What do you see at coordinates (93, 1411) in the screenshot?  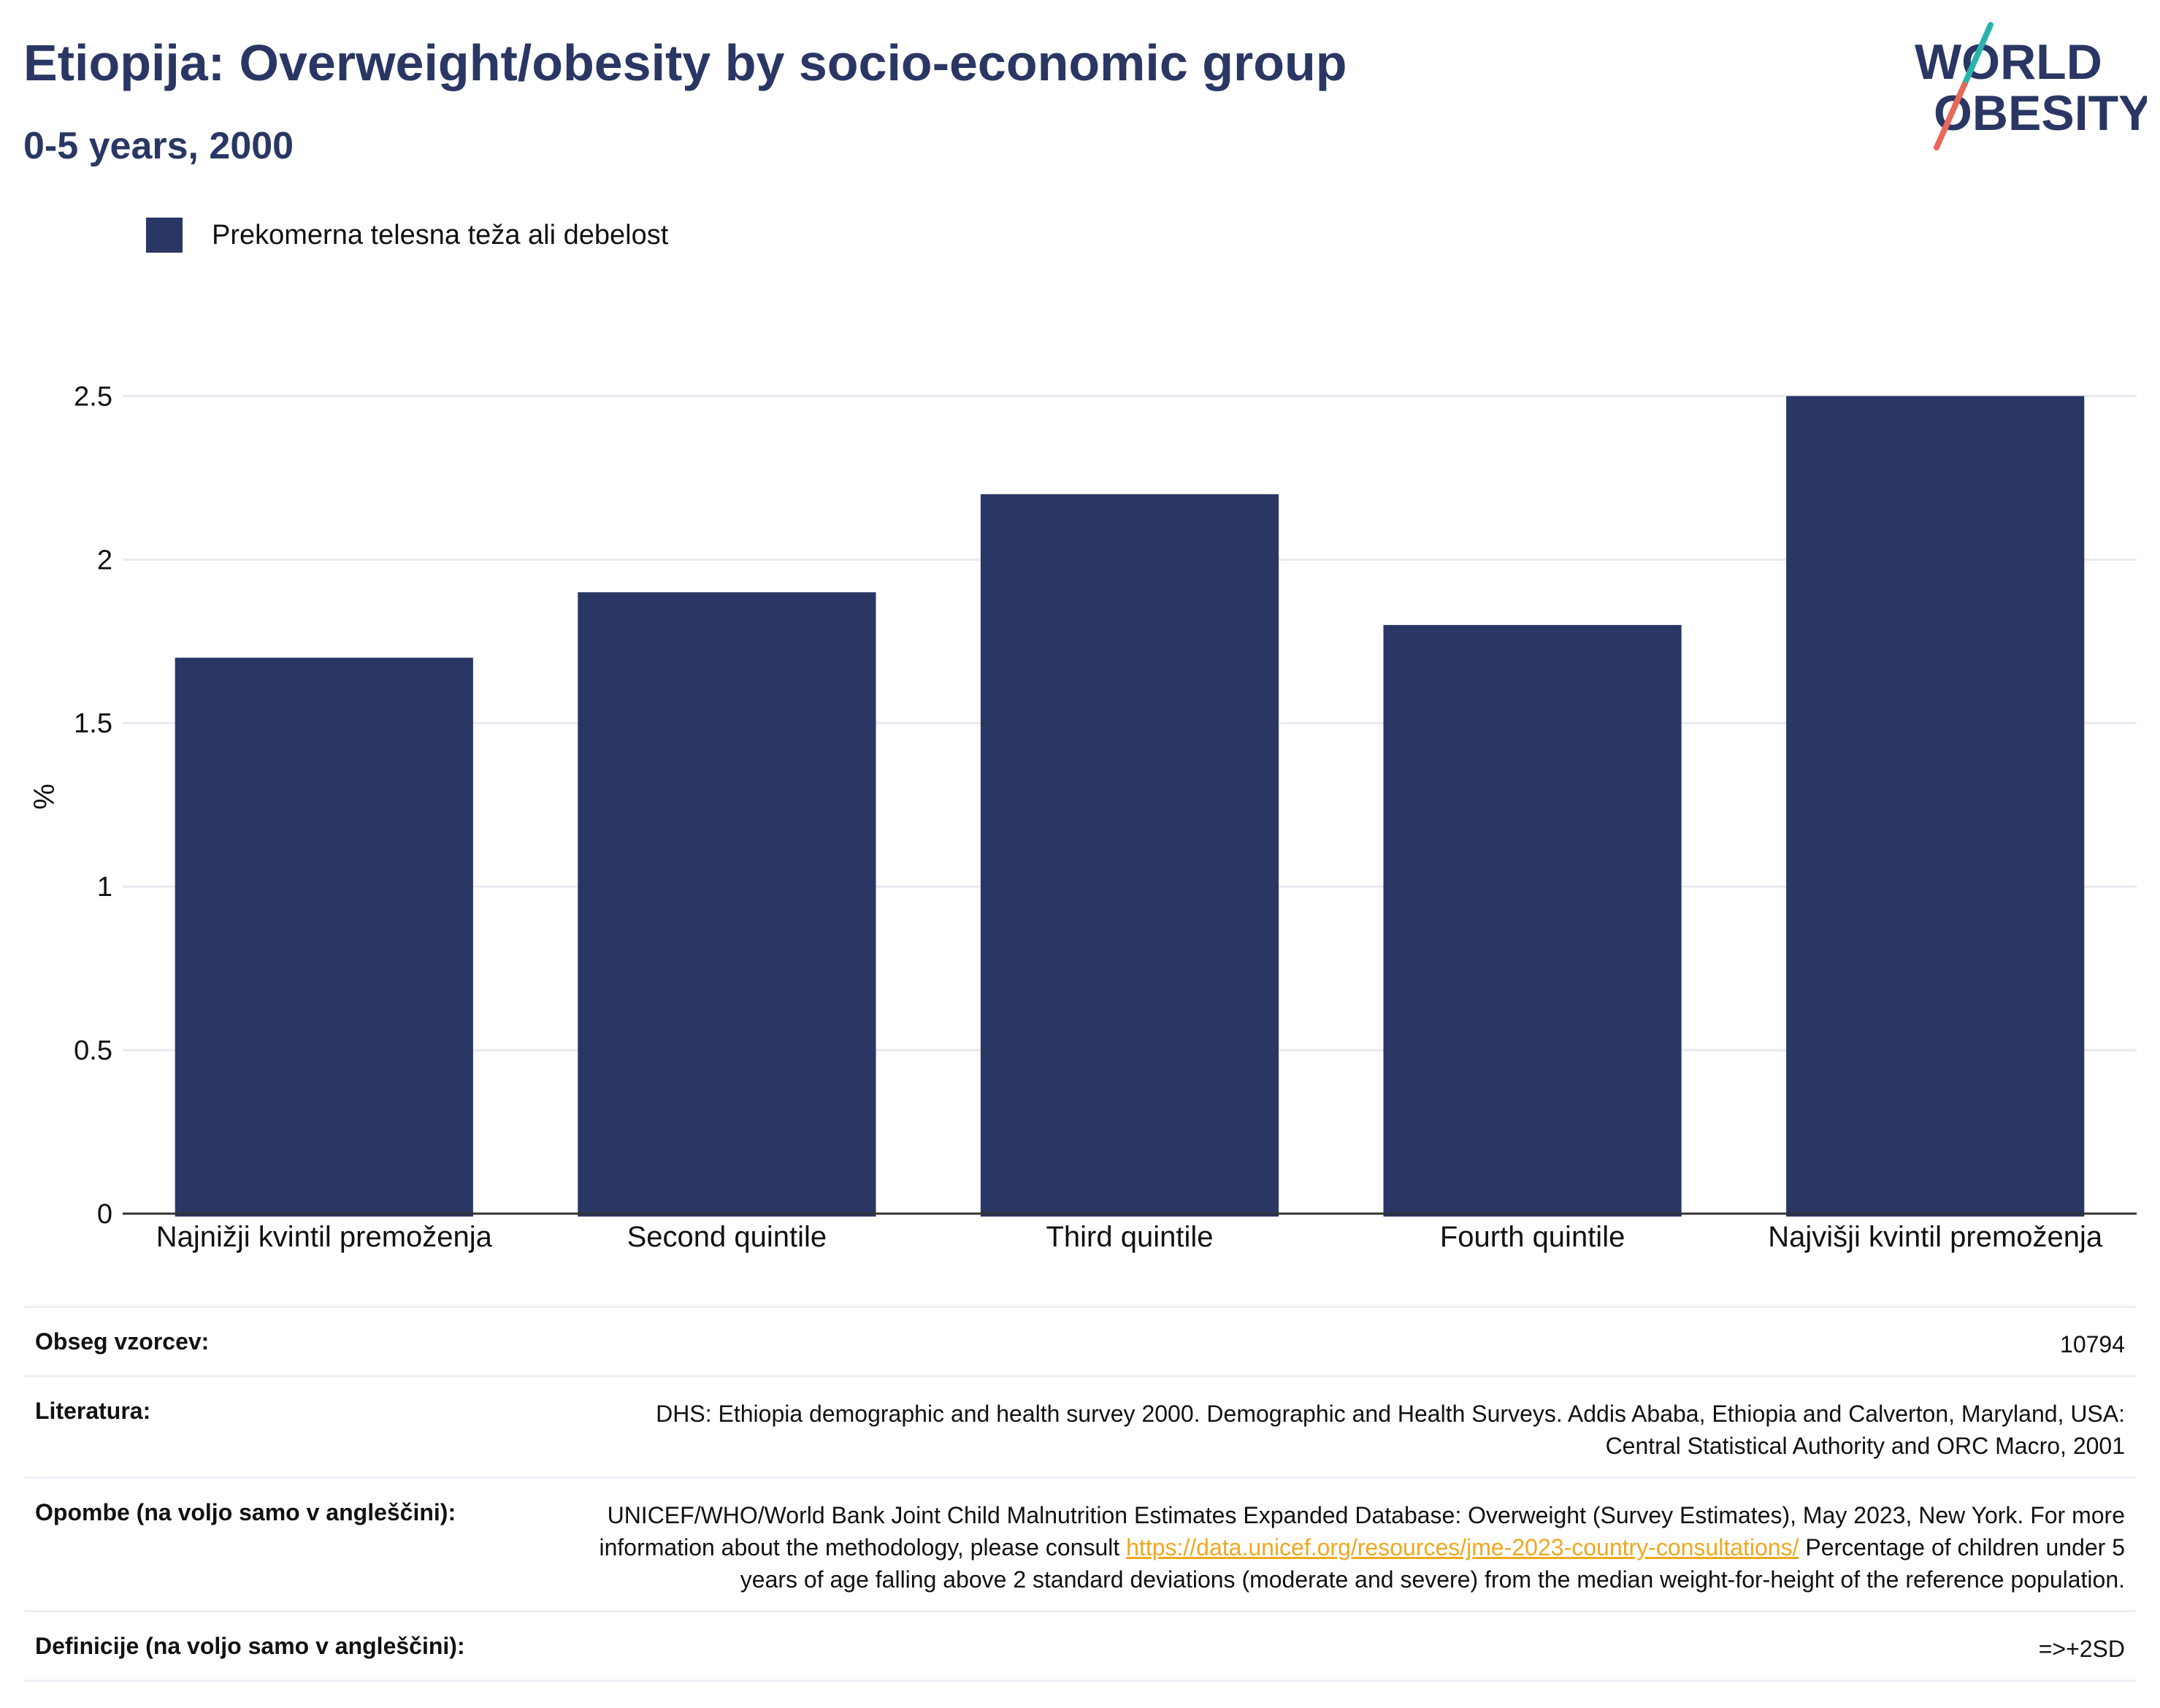 I see `note-label: Literatura:` at bounding box center [93, 1411].